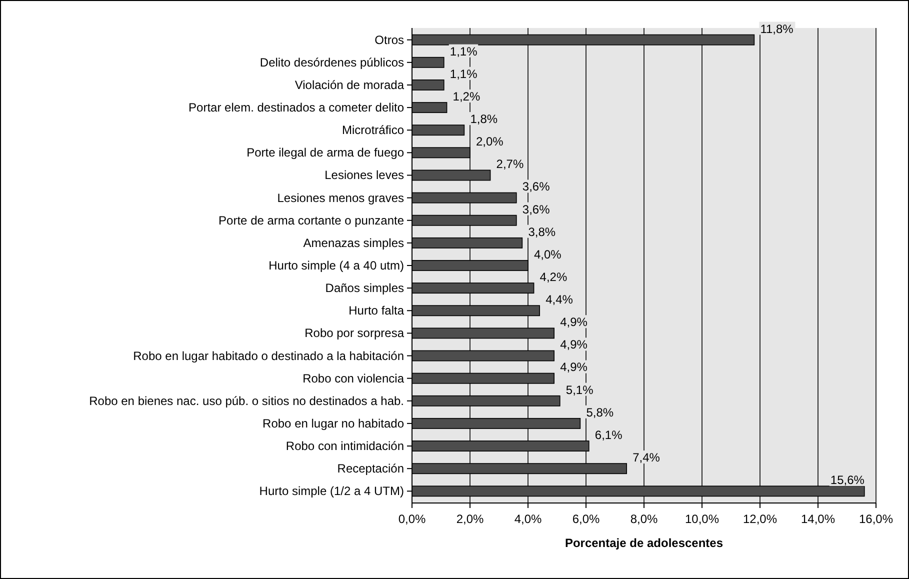 This screenshot has height=579, width=909. I want to click on y-tick-label: Hurto simple (1/2 a 4 UTM), so click(331, 491).